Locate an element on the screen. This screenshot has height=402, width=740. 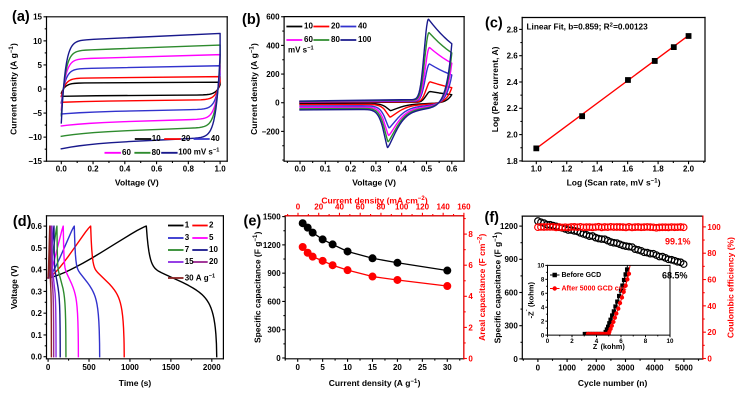
svg-text: Before GCD is located at coordinates (582, 275).